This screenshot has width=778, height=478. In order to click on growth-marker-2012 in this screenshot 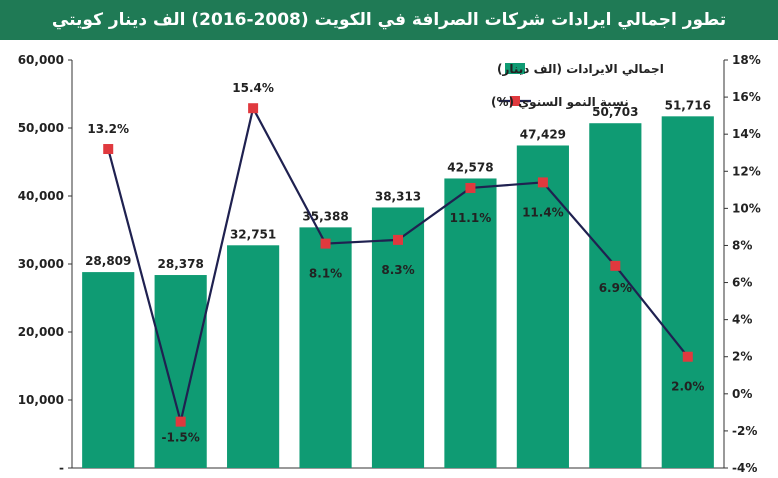, I will do `click(398, 239)`.